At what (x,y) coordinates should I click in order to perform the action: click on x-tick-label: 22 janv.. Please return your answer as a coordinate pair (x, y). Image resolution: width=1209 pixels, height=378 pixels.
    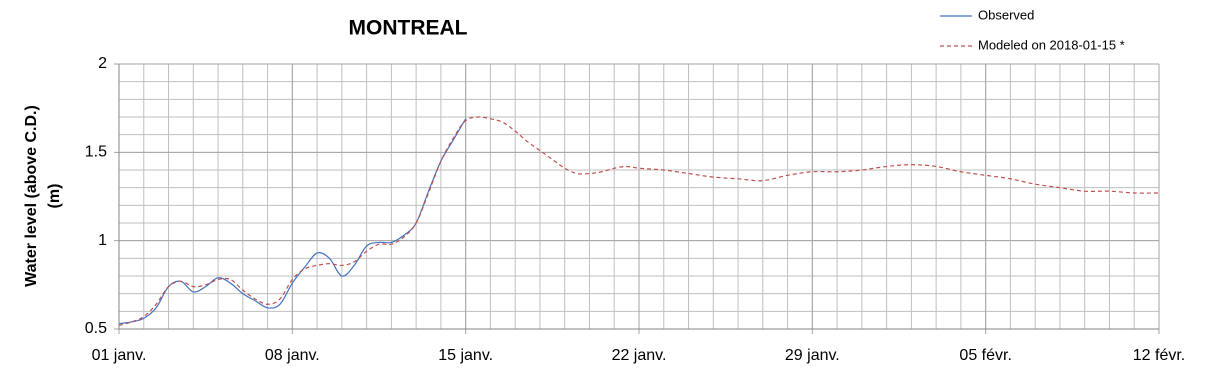
    Looking at the image, I should click on (639, 355).